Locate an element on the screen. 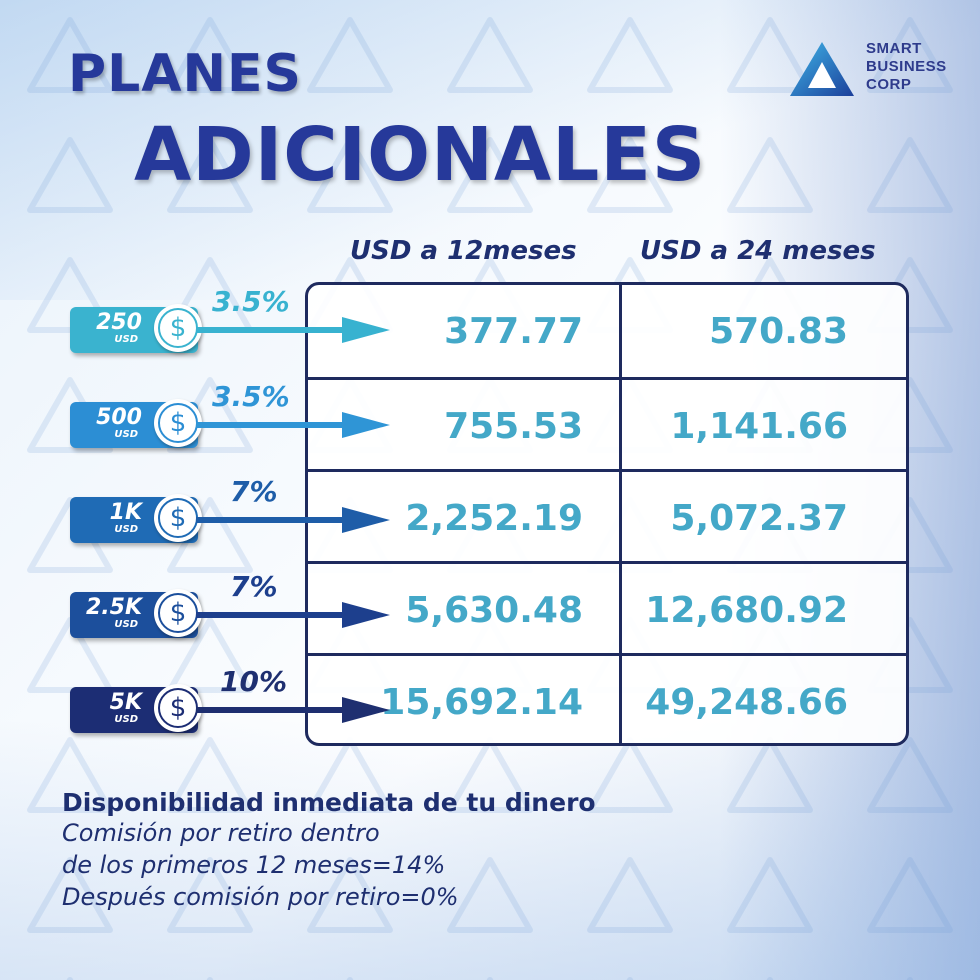  value-12-months: 377.77 is located at coordinates (513, 331).